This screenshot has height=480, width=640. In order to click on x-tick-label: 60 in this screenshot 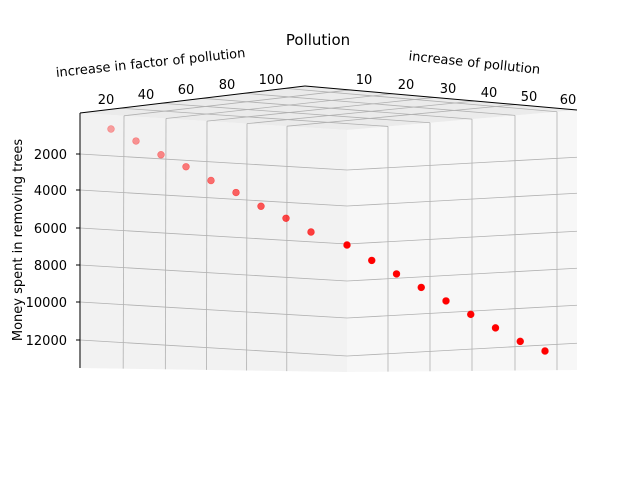, I will do `click(568, 100)`.